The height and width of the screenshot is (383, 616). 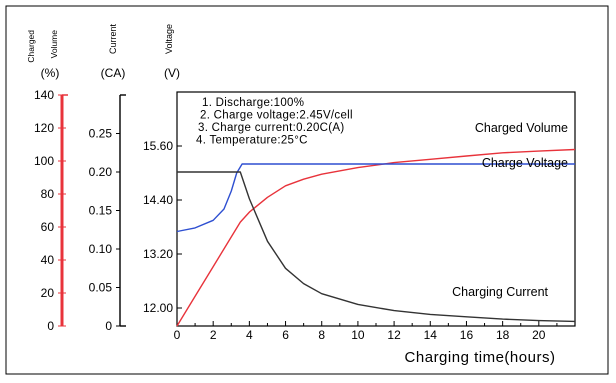 I want to click on x-tick-label-0: 0, so click(x=177, y=335).